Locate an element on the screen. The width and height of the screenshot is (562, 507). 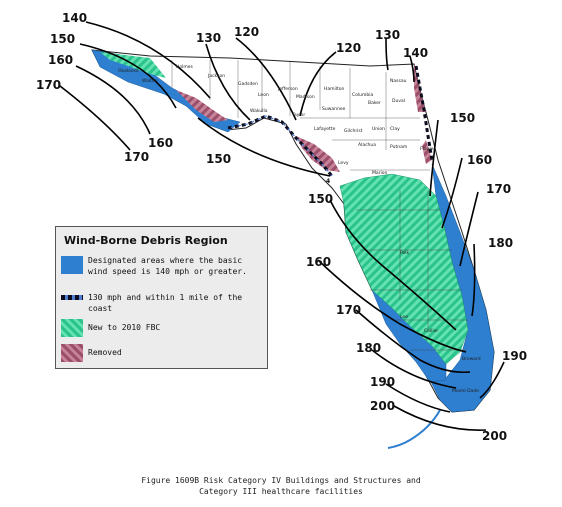
florida-keys is located at coordinates (414, 429).